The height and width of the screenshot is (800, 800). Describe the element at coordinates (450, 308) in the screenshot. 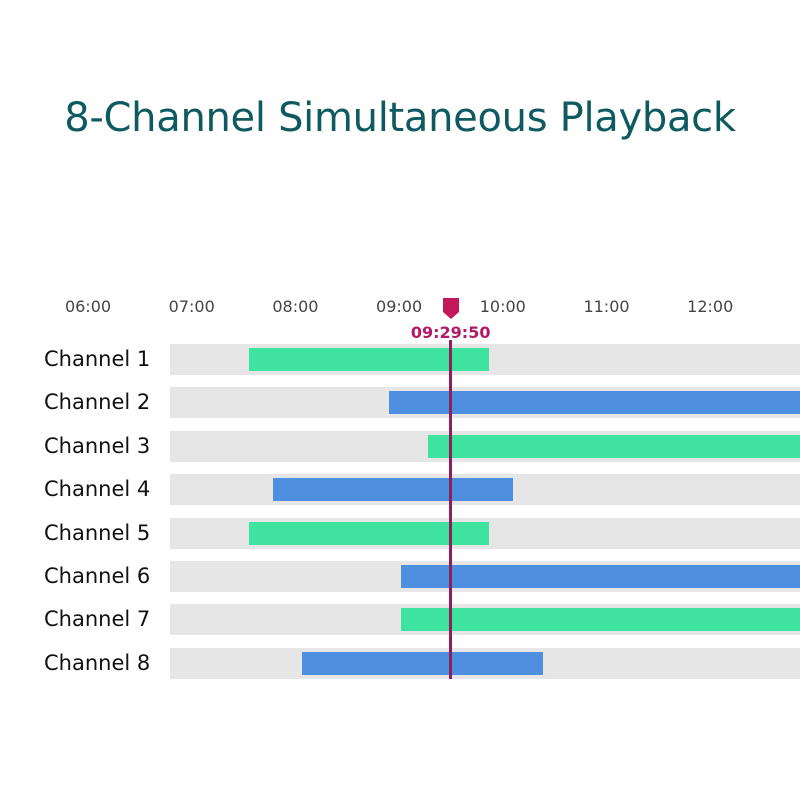

I see `playhead-marker-icon` at that location.